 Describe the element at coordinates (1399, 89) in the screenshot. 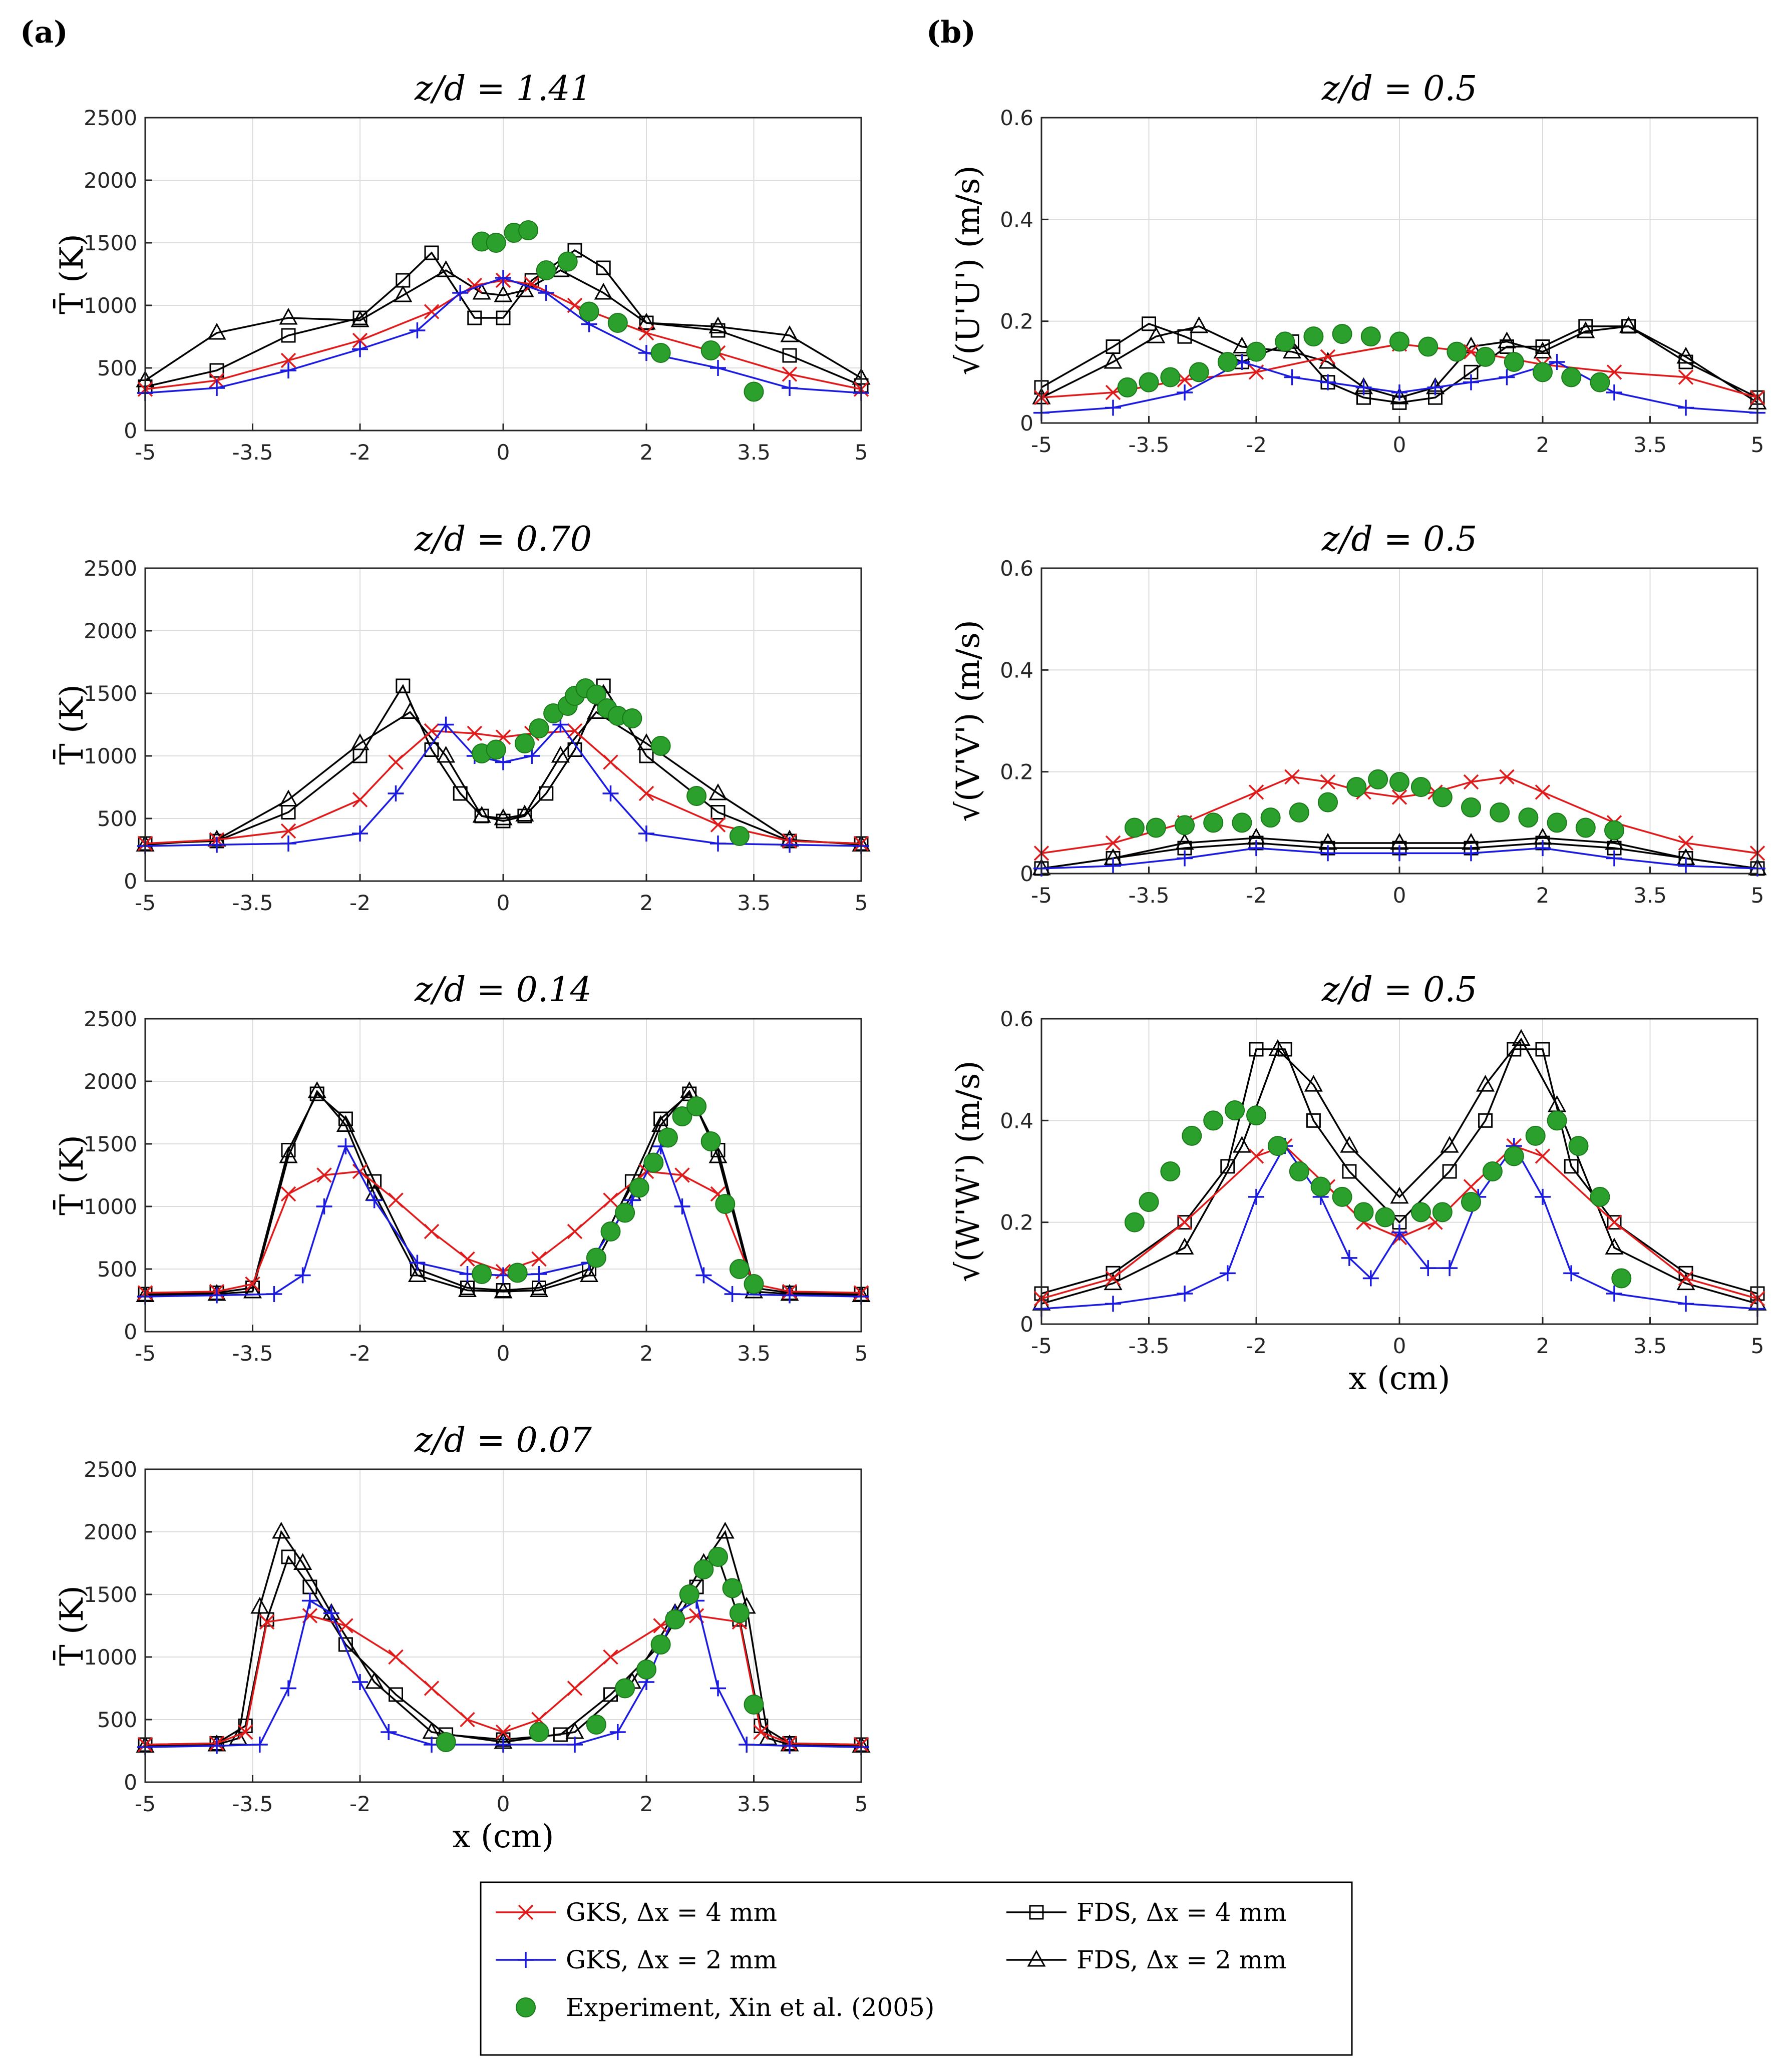

I see `plot-title: z/d = 0.5` at that location.